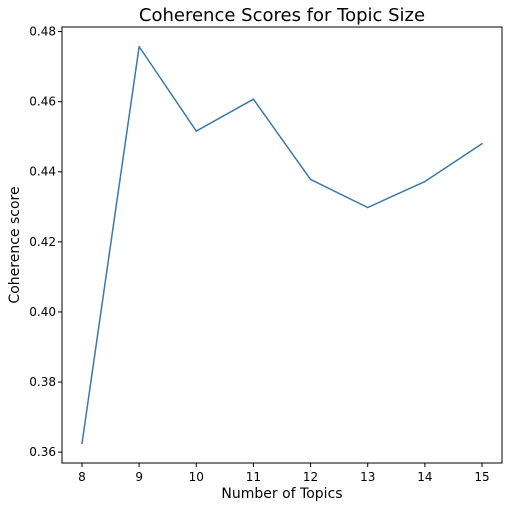 Image resolution: width=512 pixels, height=509 pixels. Describe the element at coordinates (424, 477) in the screenshot. I see `x-tick-label: 14` at that location.